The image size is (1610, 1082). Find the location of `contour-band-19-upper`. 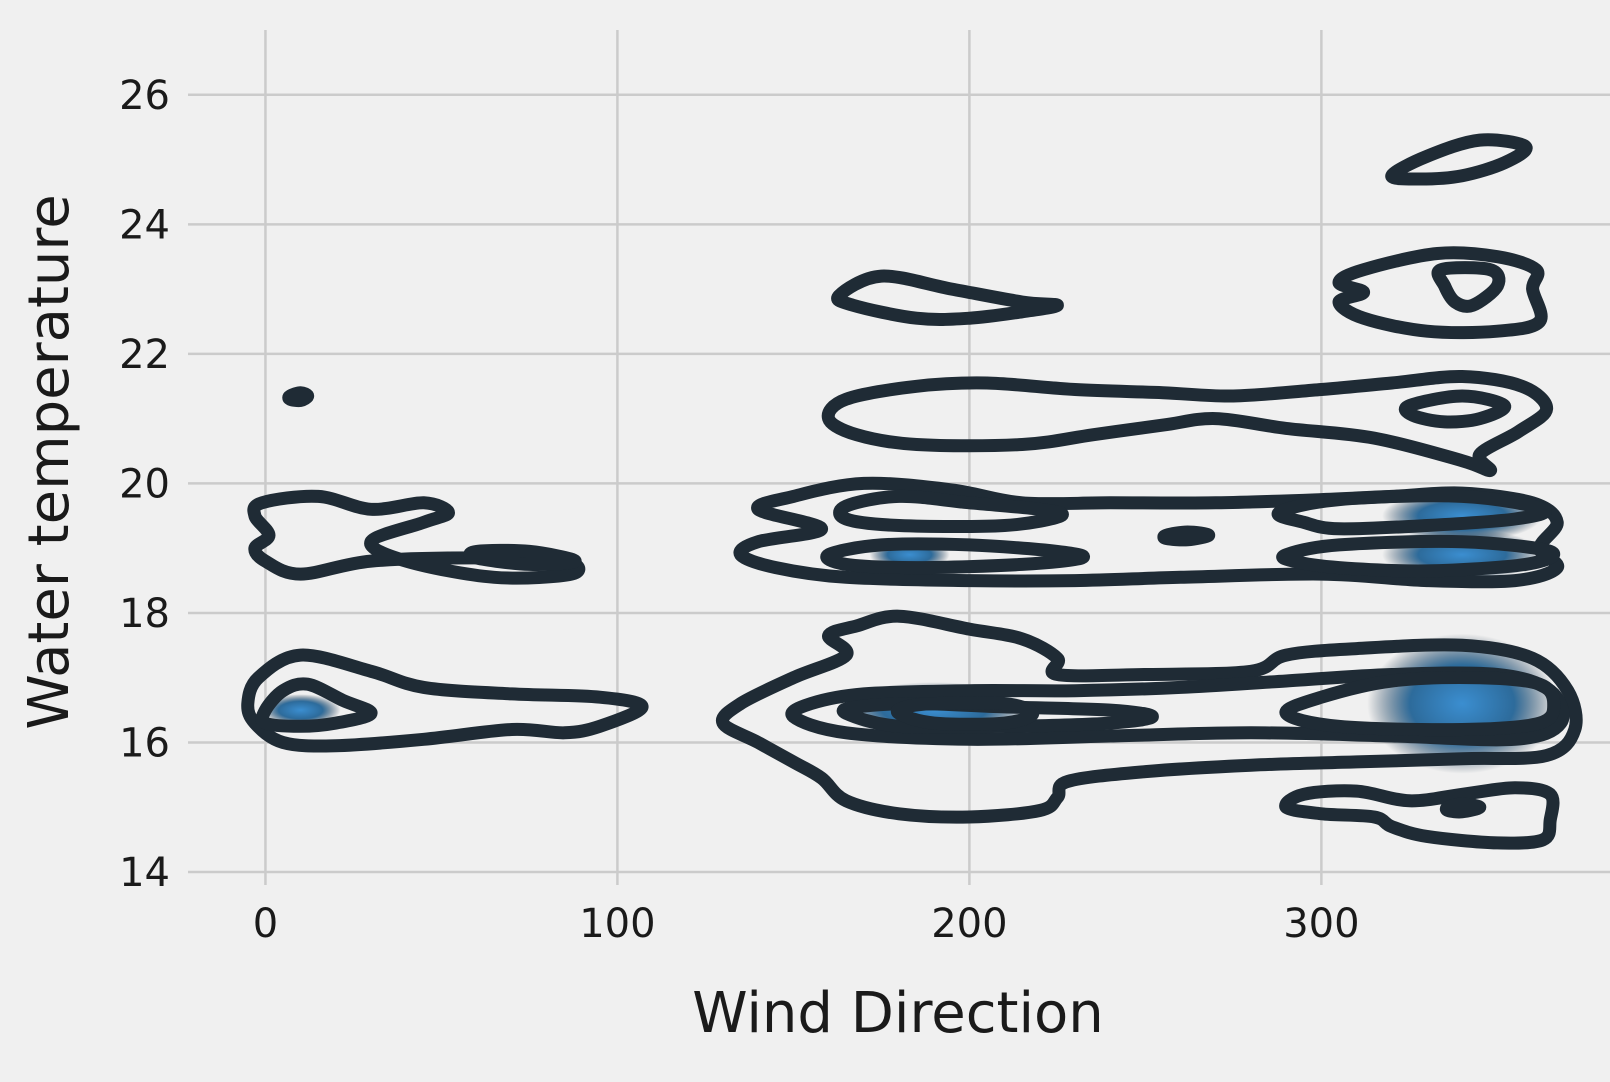

contour-band-19-upper is located at coordinates (951, 511).